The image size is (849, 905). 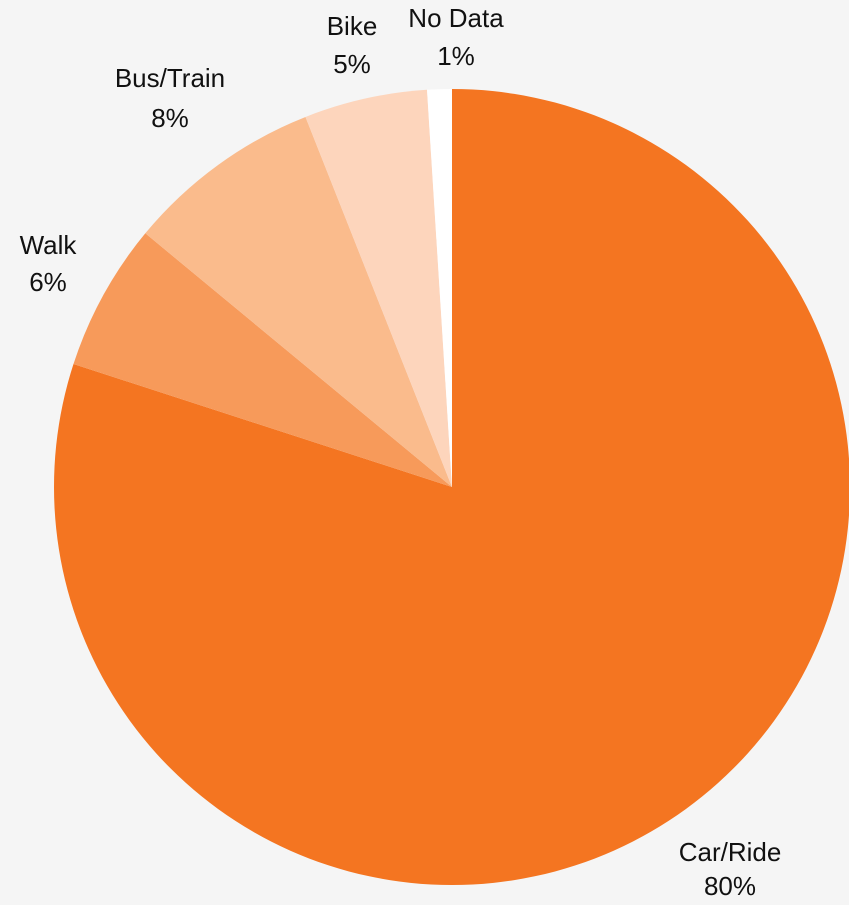 What do you see at coordinates (352, 64) in the screenshot?
I see `slice-value-label: 5%` at bounding box center [352, 64].